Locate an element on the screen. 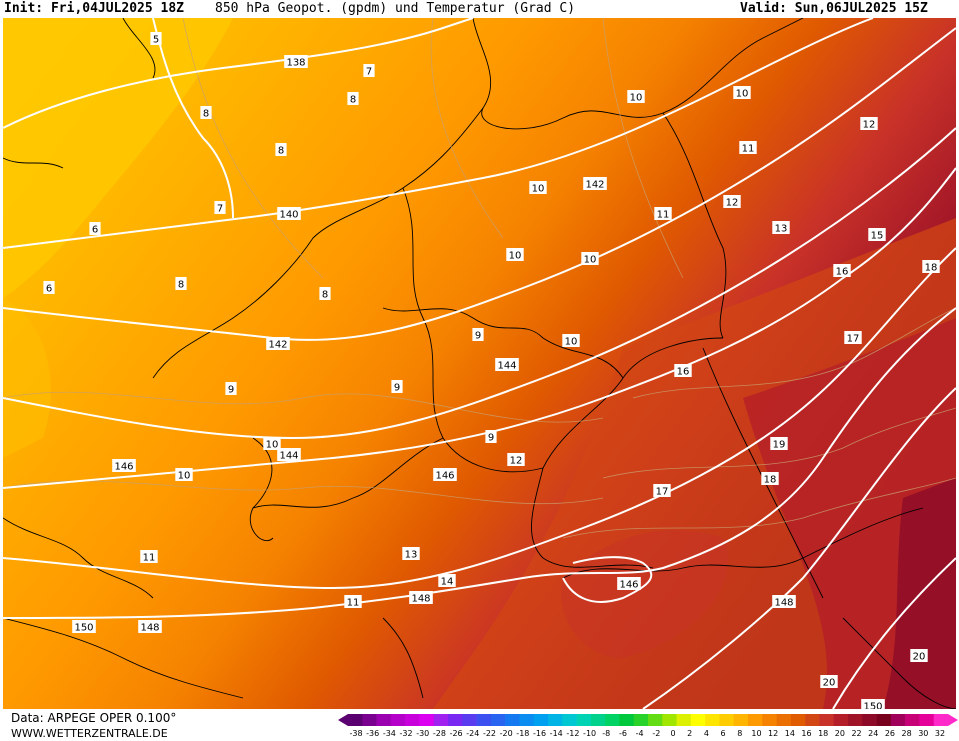 Image resolution: width=959 pixels, height=741 pixels. temperature-label: 16 is located at coordinates (842, 271).